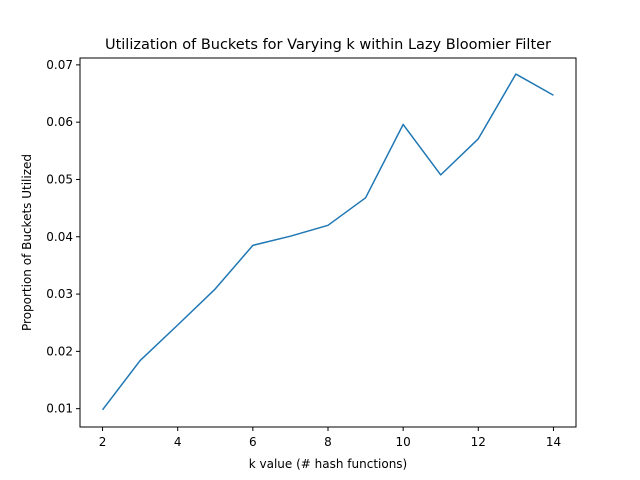 Image resolution: width=640 pixels, height=480 pixels. I want to click on x-tick-label: 14, so click(553, 442).